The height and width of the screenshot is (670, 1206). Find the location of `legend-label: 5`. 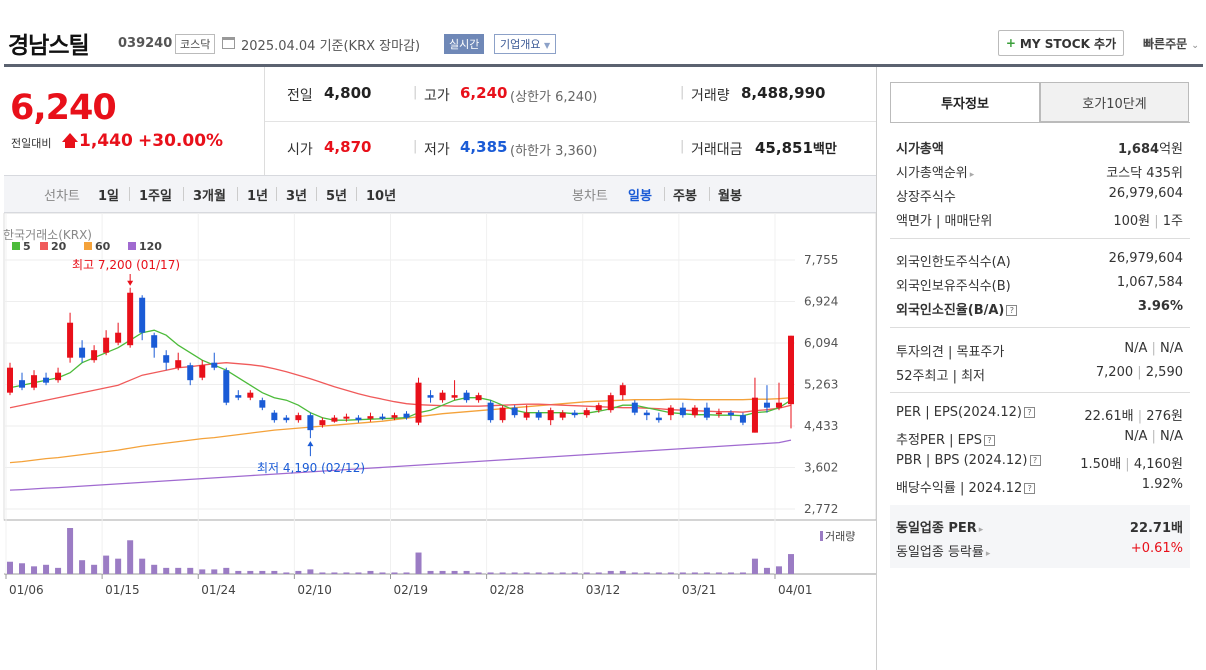

legend-label: 5 is located at coordinates (27, 246).